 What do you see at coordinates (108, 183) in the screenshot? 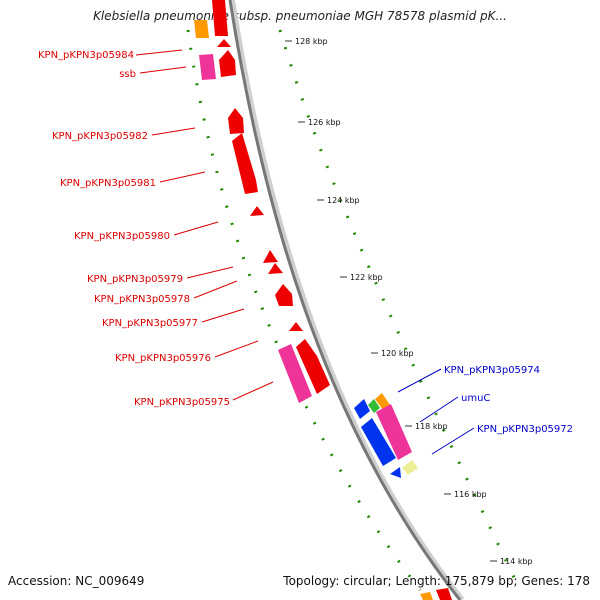
I see `gene-label: KPN_pKPN3p05981` at bounding box center [108, 183].